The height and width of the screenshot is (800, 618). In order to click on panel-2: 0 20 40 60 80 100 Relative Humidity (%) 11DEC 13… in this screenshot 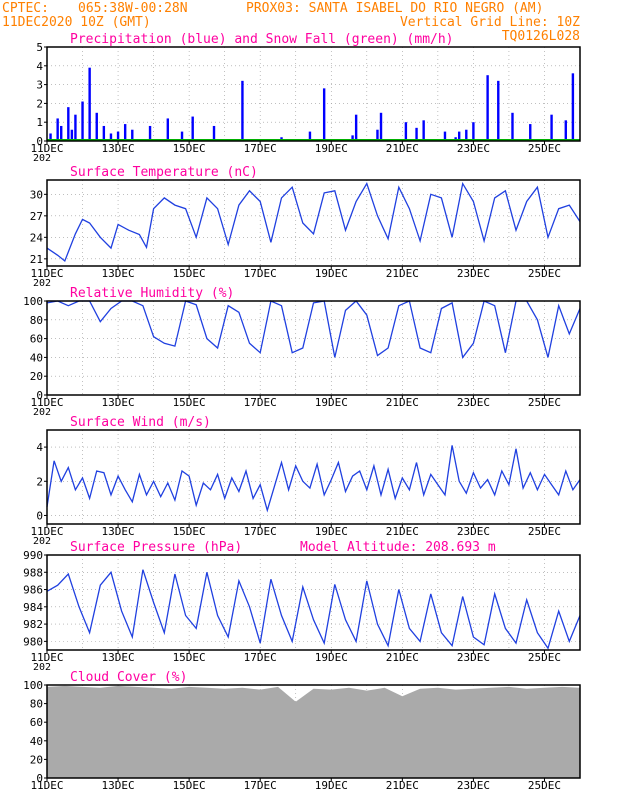, I will do `click(302, 352)`.